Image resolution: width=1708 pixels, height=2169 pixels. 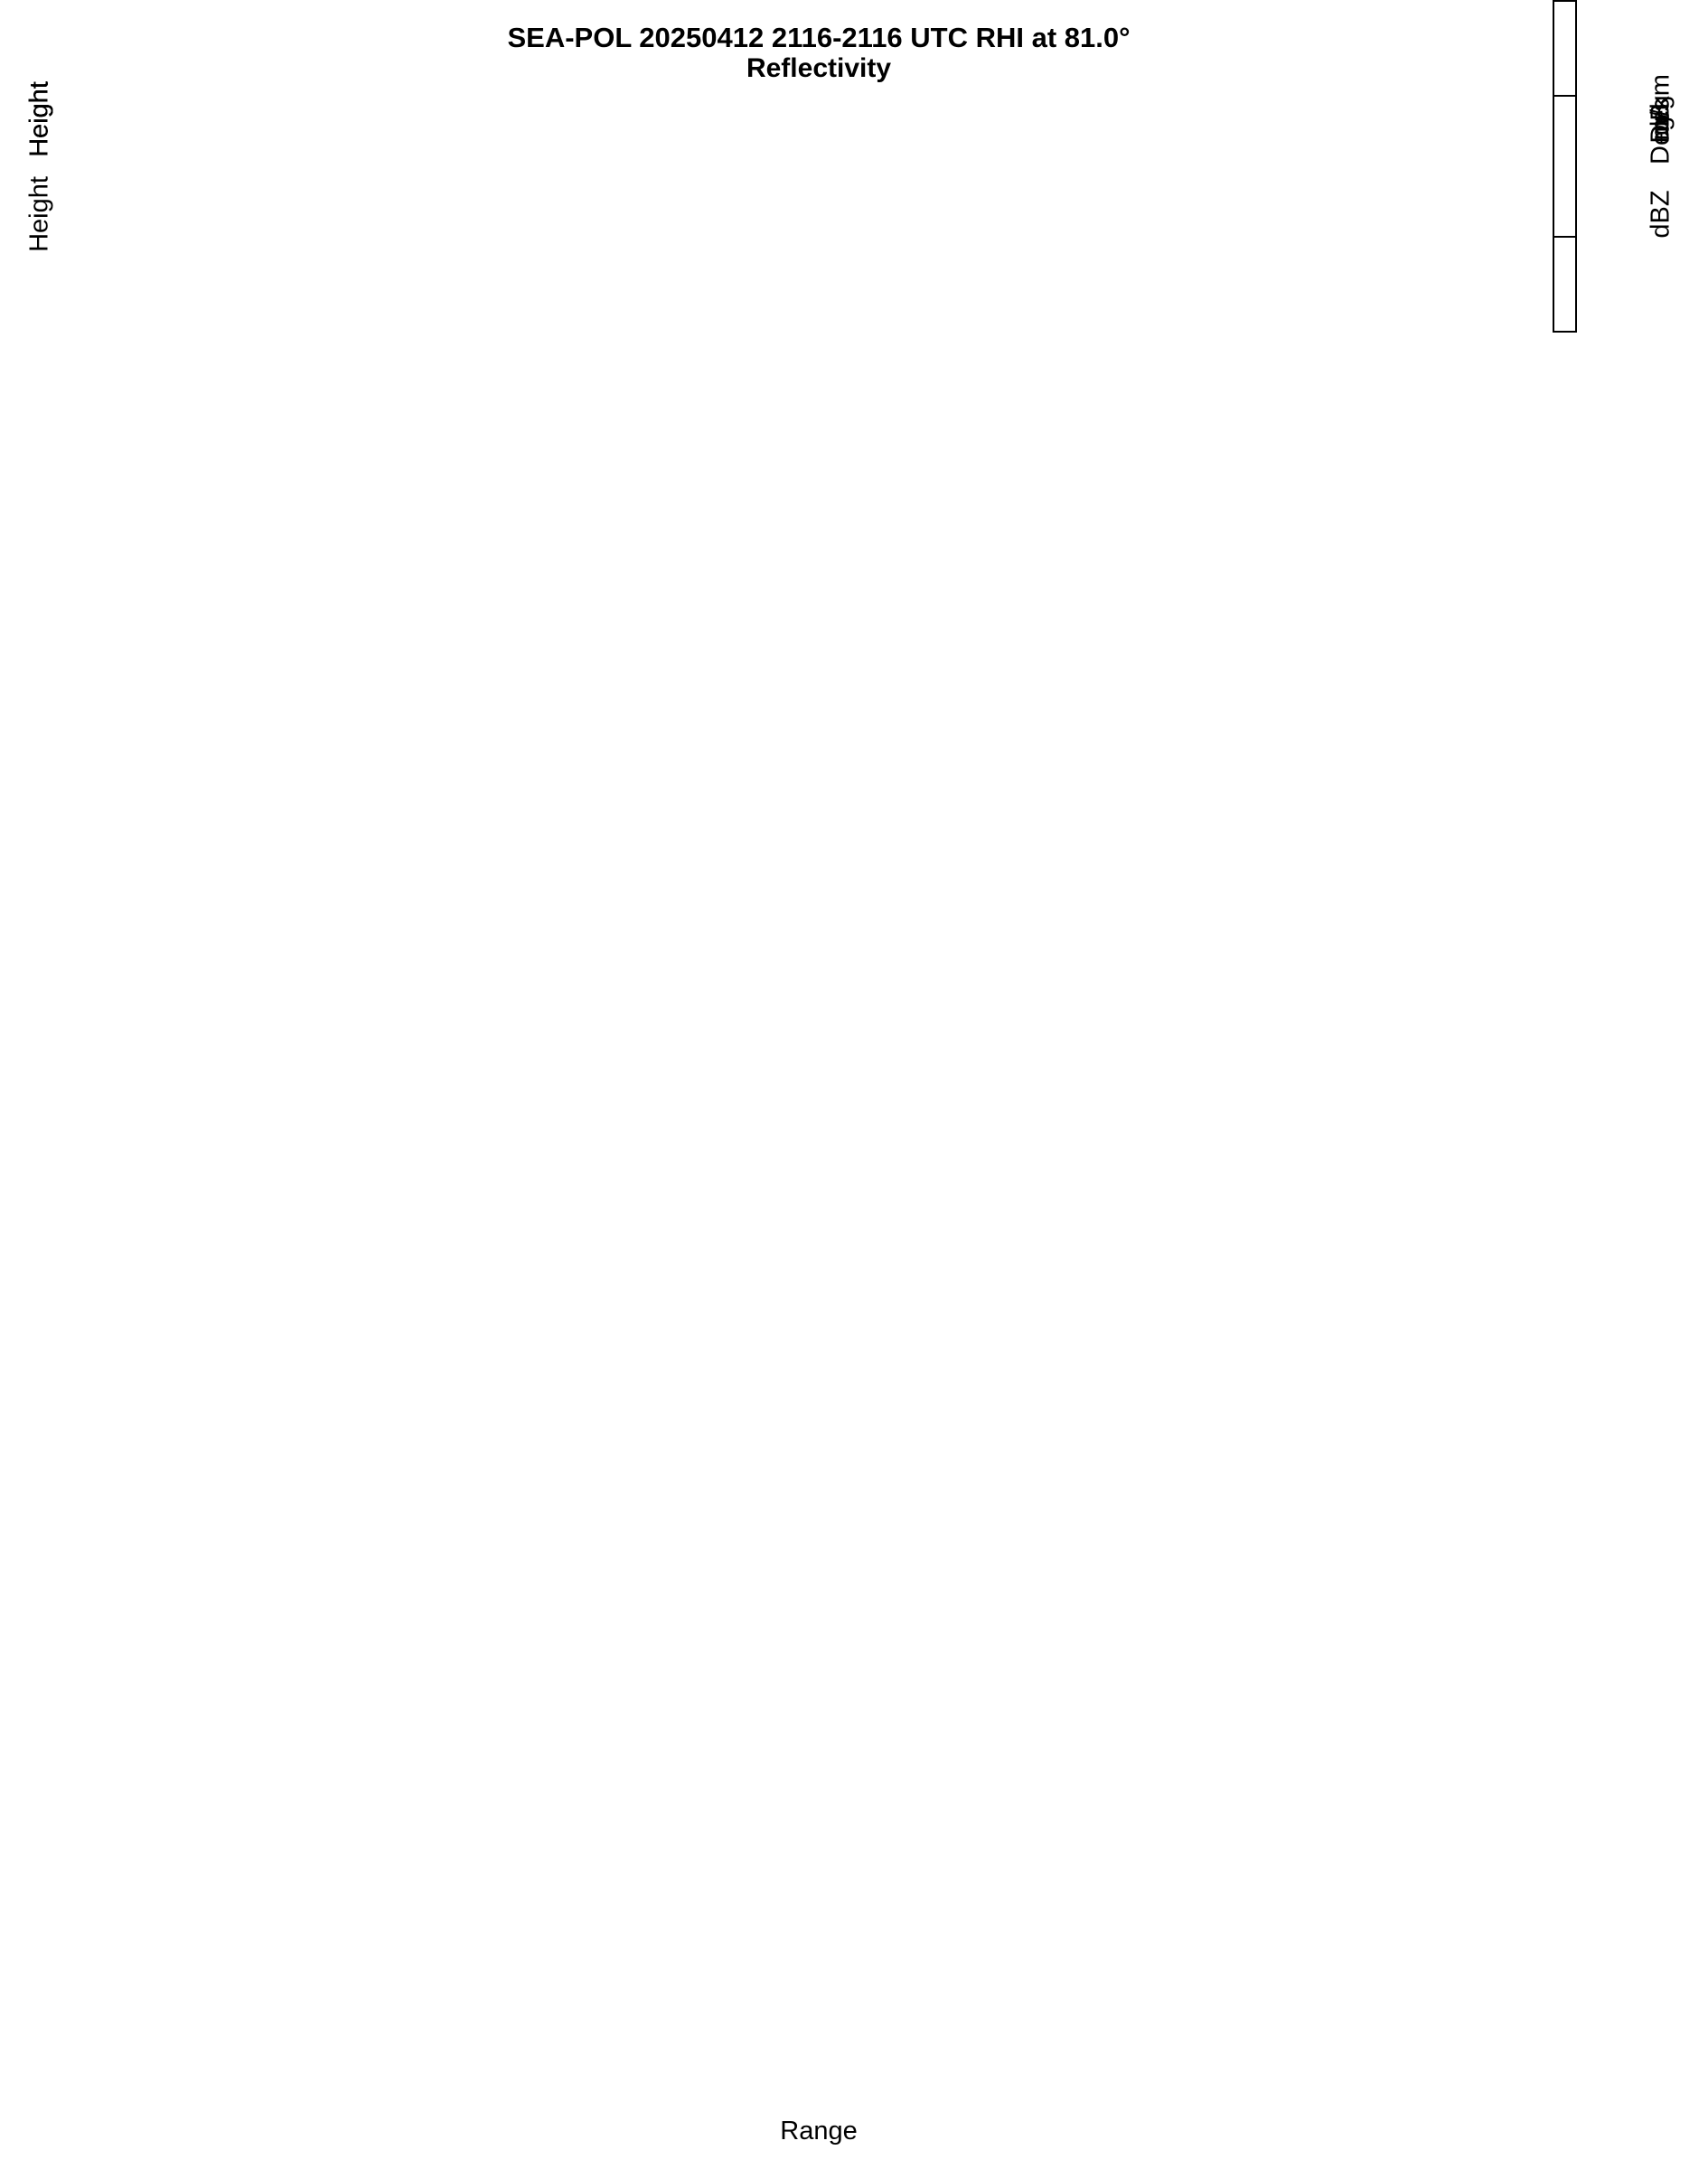 I want to click on x-axis-label: Range, so click(x=819, y=2131).